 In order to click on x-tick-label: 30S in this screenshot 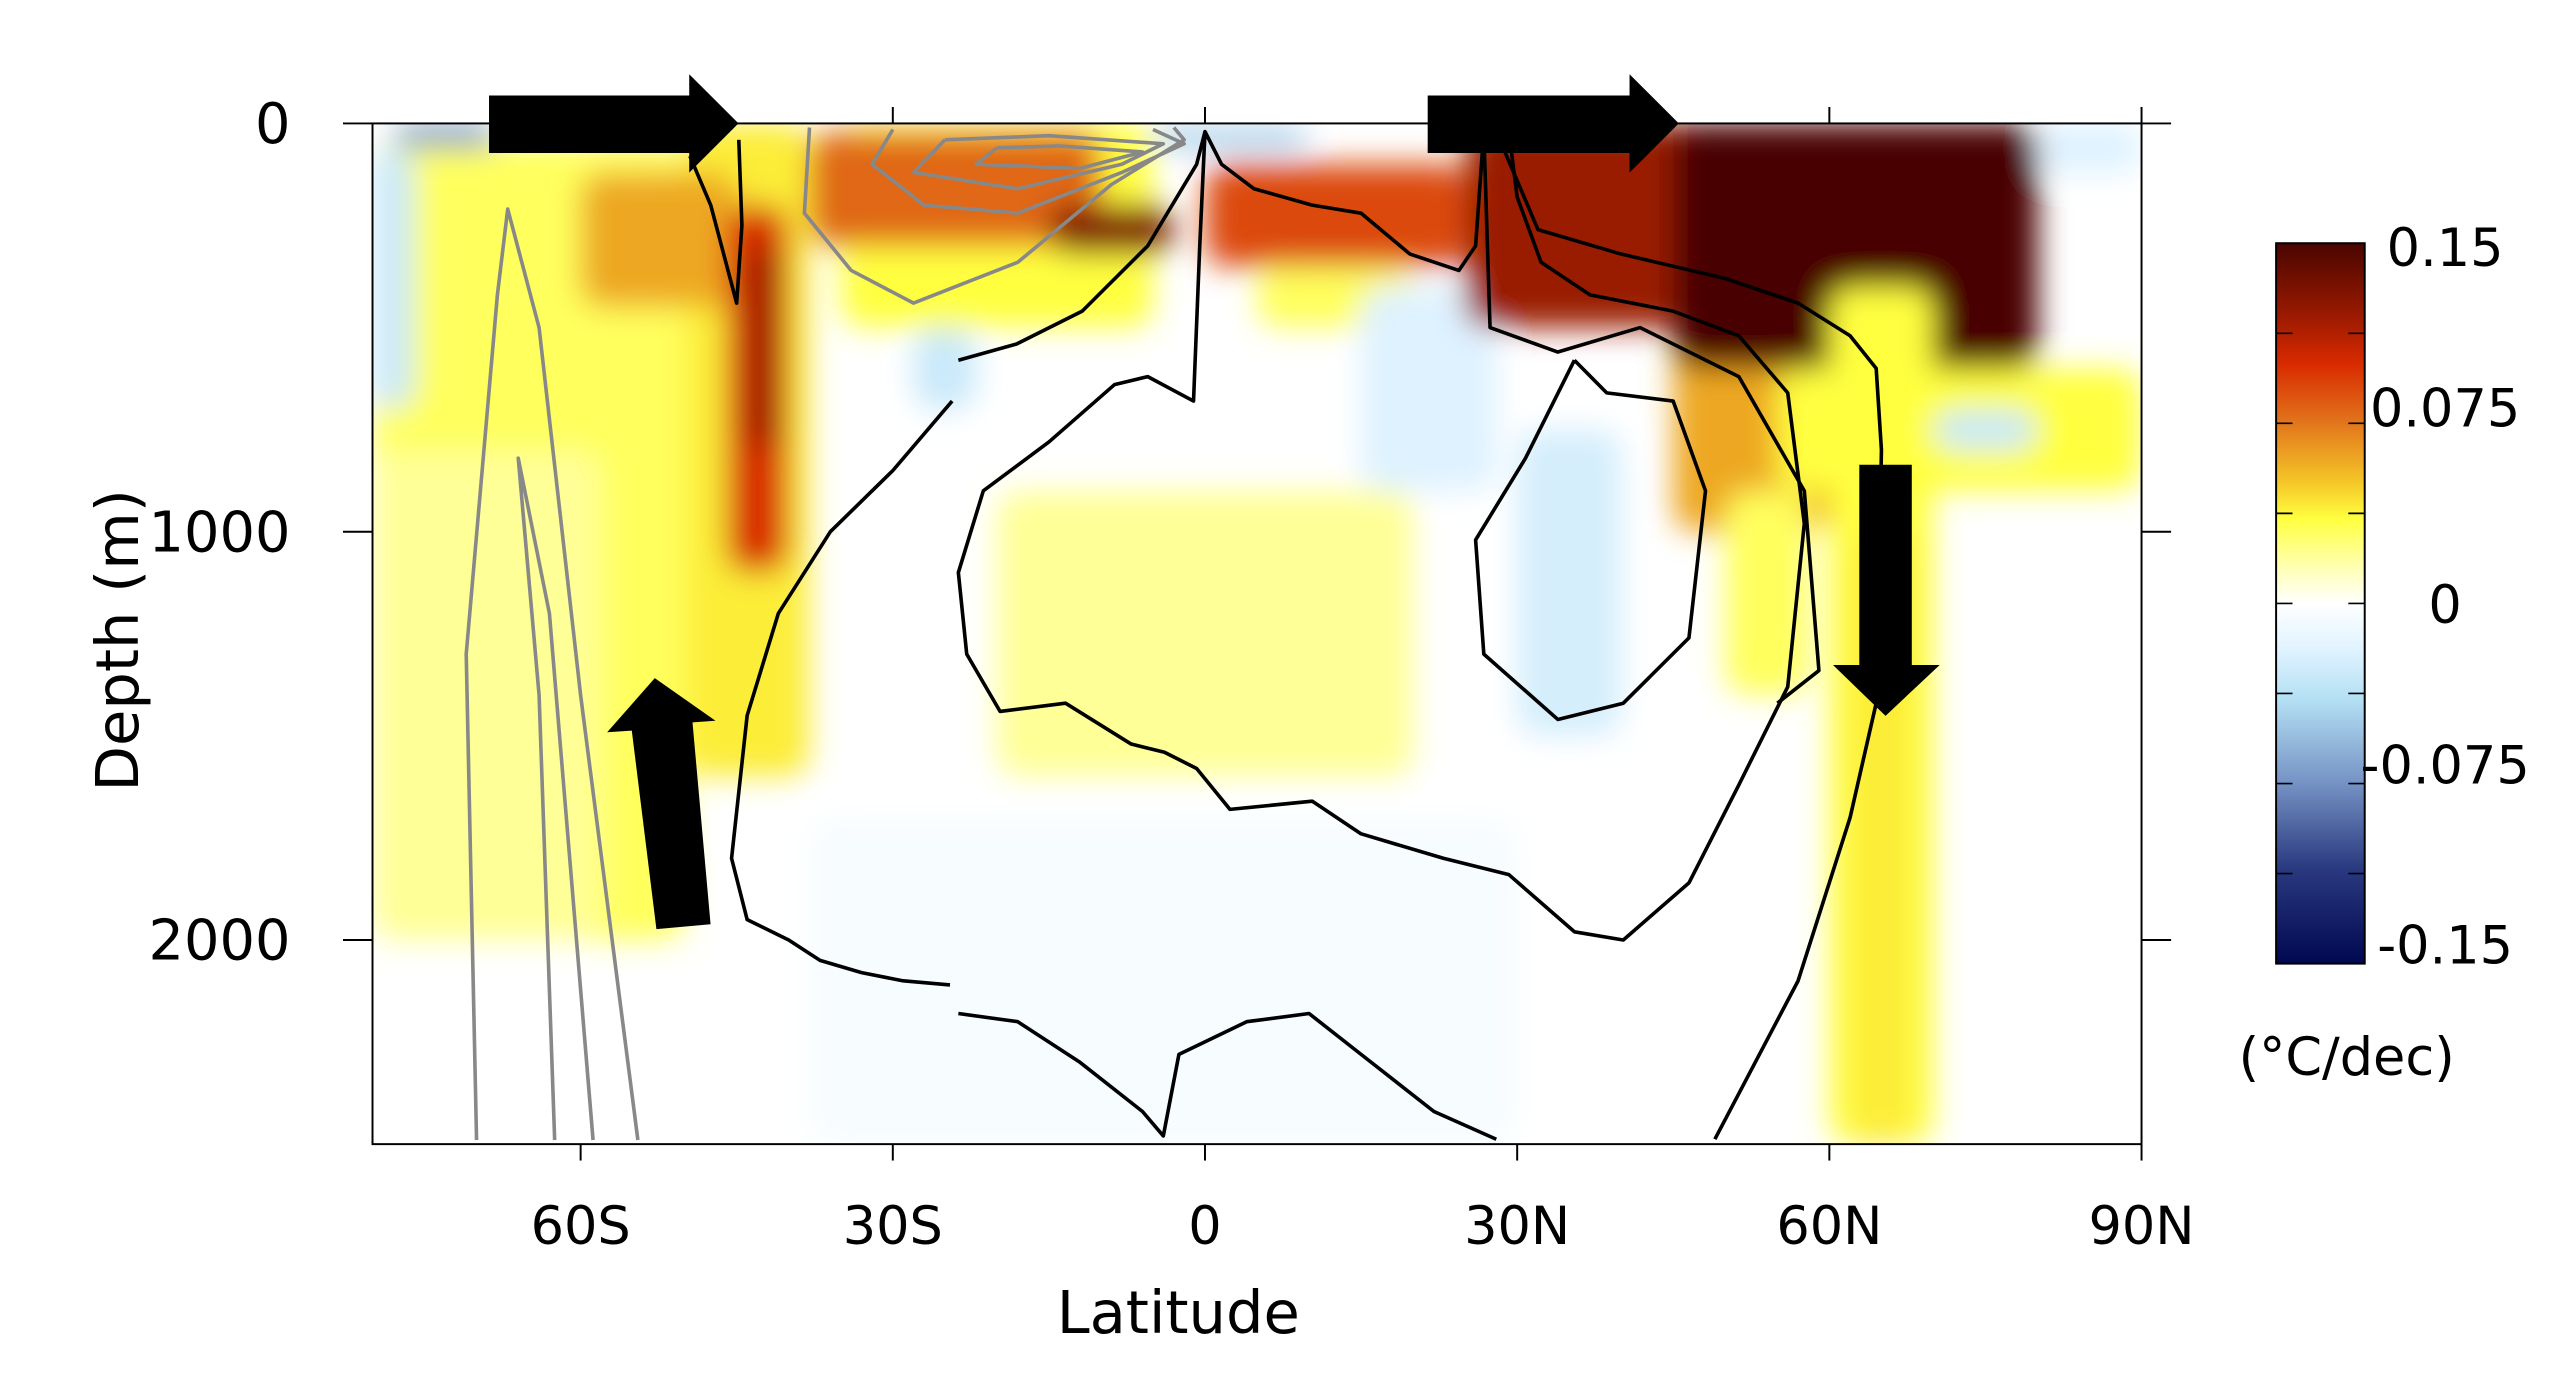, I will do `click(893, 1226)`.